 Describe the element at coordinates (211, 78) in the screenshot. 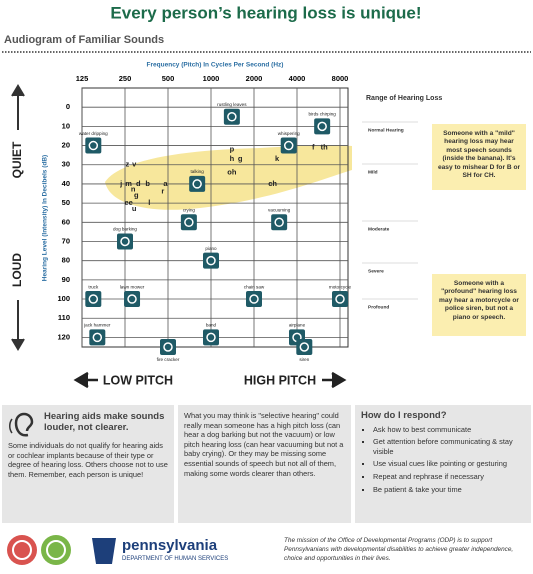

I see `x-tick-label: 1000` at that location.